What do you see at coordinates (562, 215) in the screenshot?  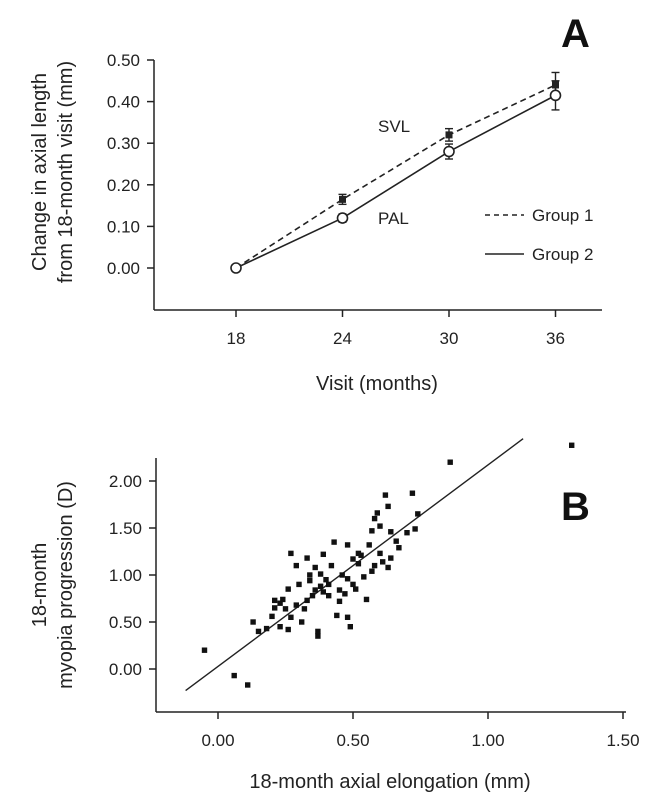 I see `legend-group-1-label: Group 1` at bounding box center [562, 215].